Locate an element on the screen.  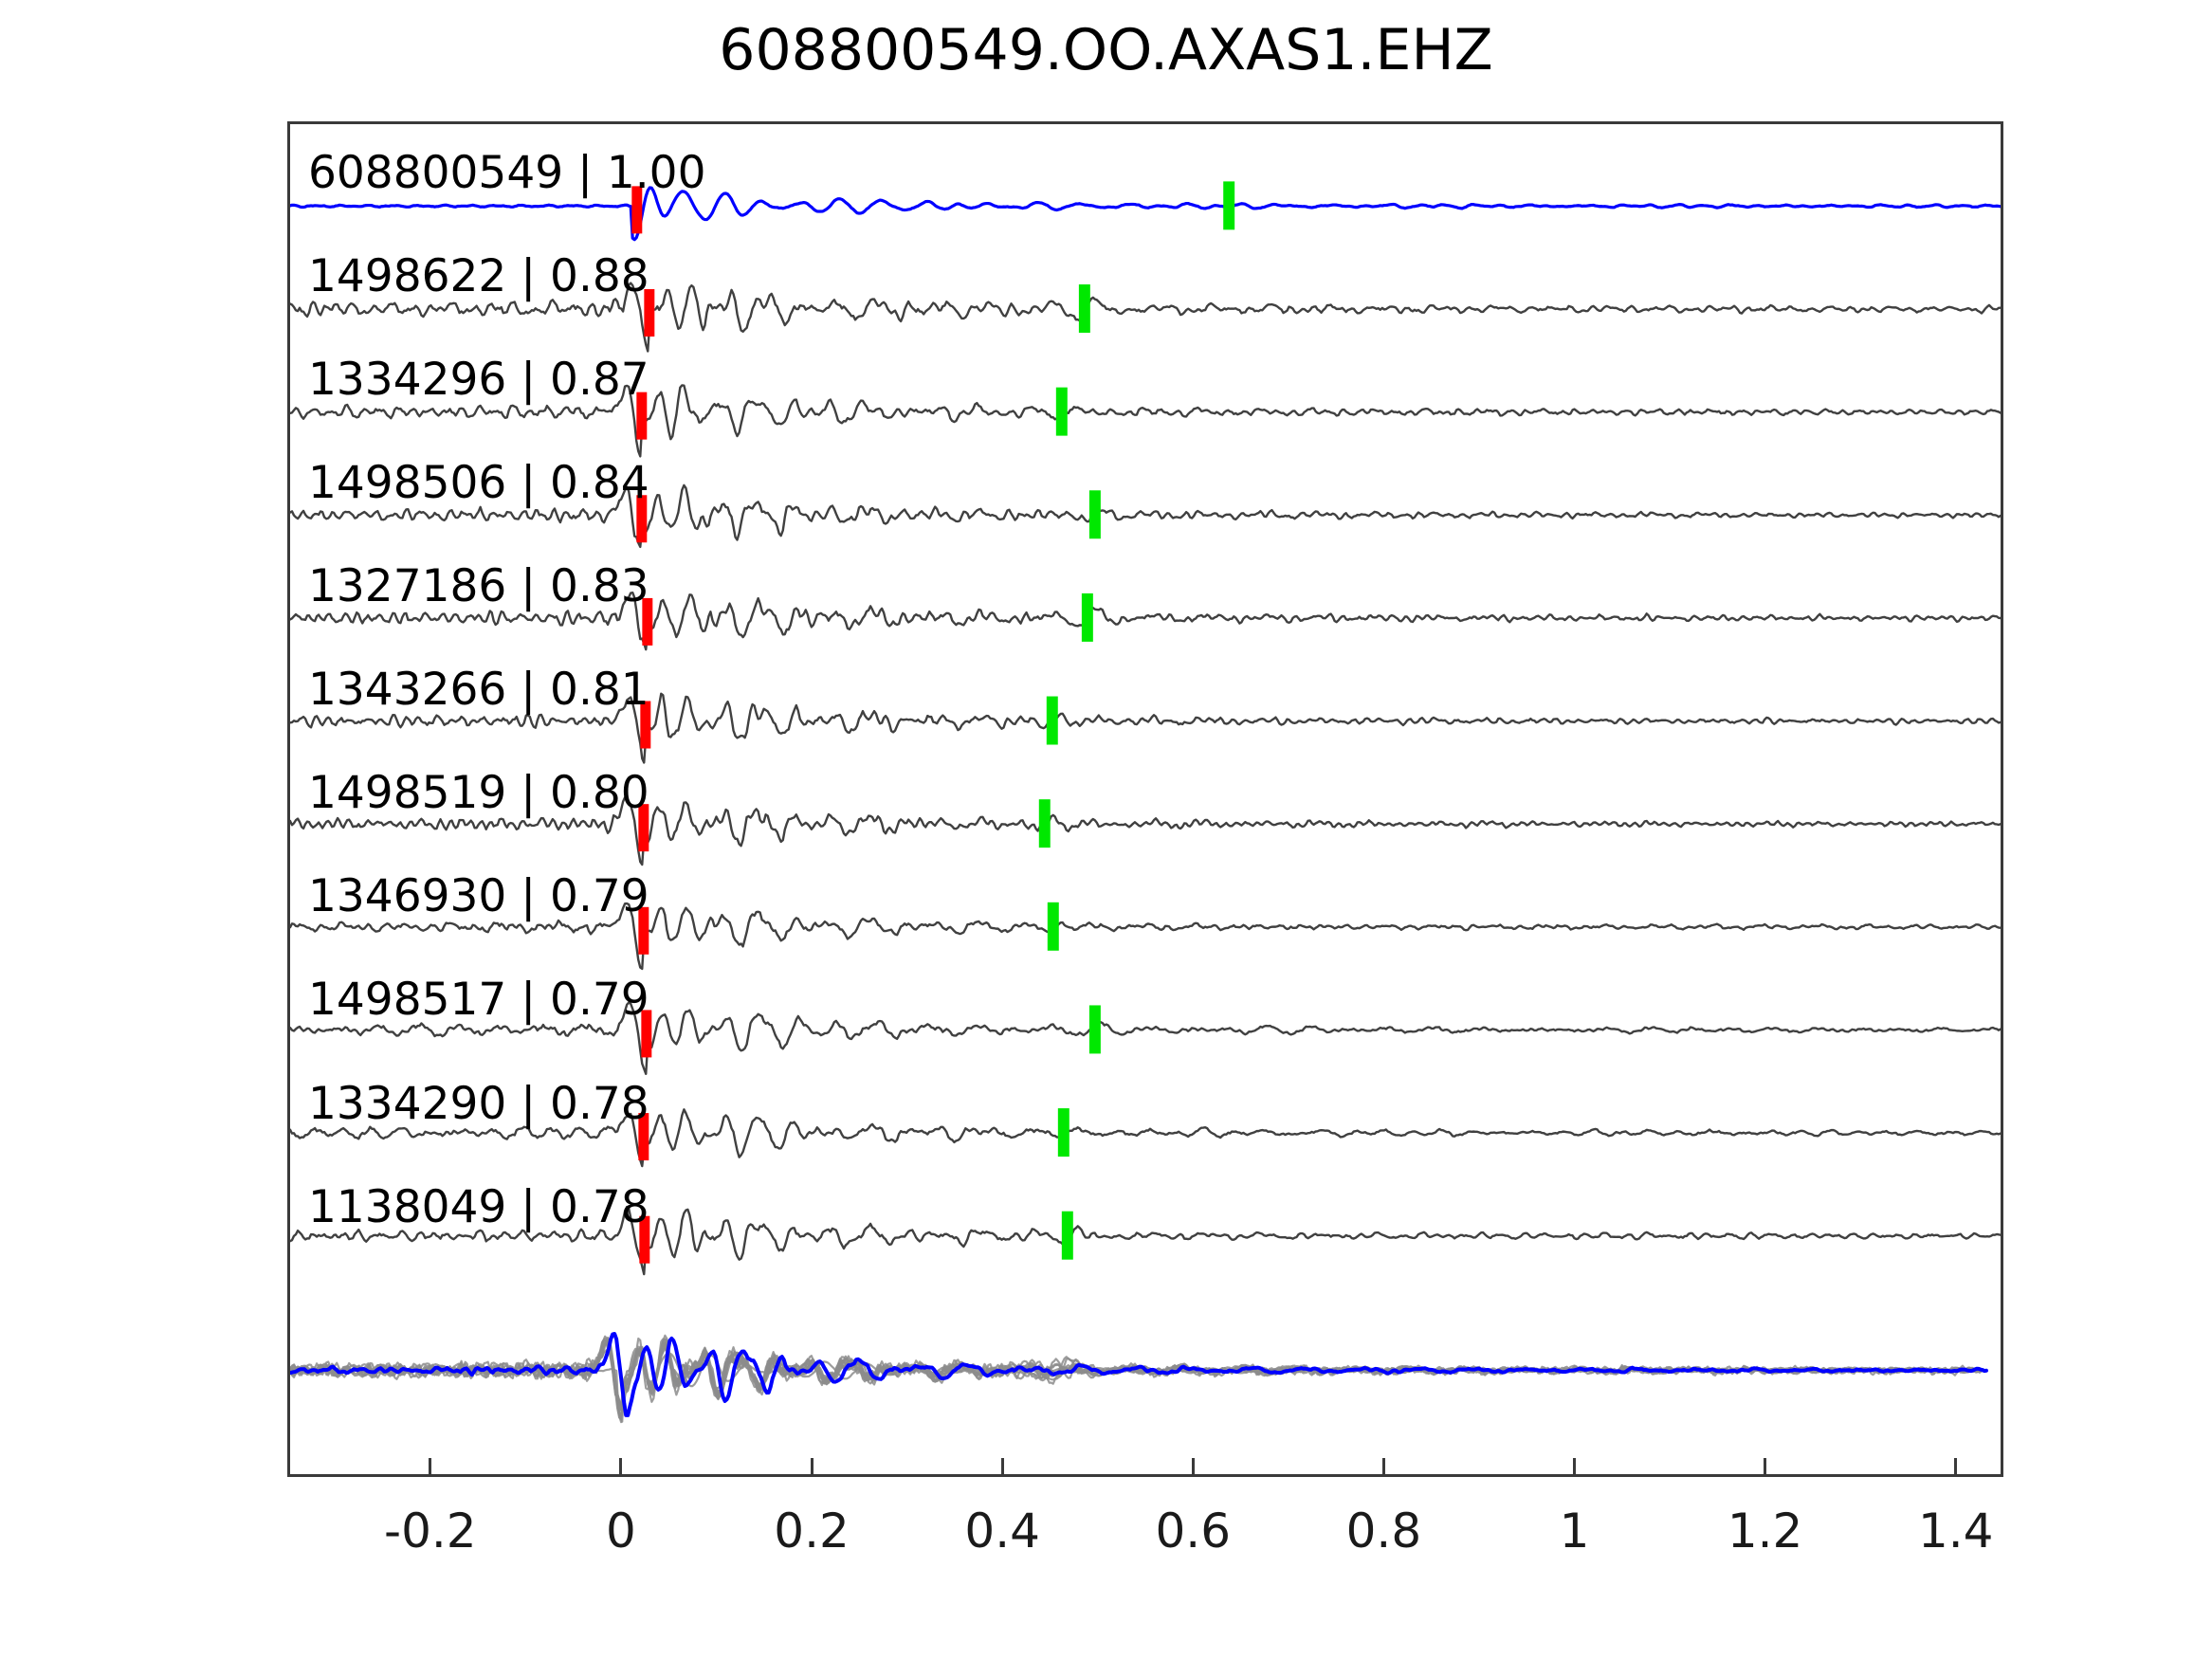
trace-label-1498622: 1498622 | 0.88 is located at coordinates (478, 275).